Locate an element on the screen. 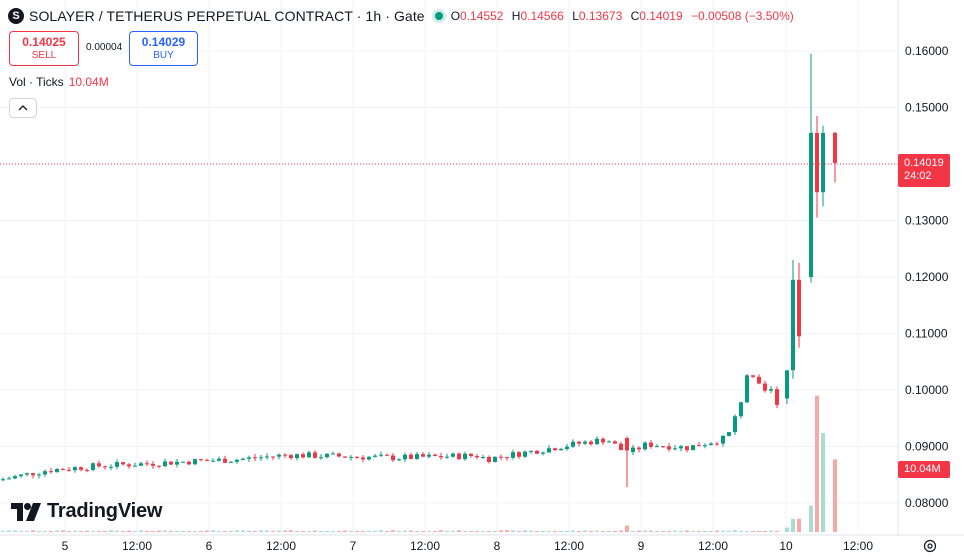 The height and width of the screenshot is (560, 964). price-tick-label: 0.15000 is located at coordinates (927, 108).